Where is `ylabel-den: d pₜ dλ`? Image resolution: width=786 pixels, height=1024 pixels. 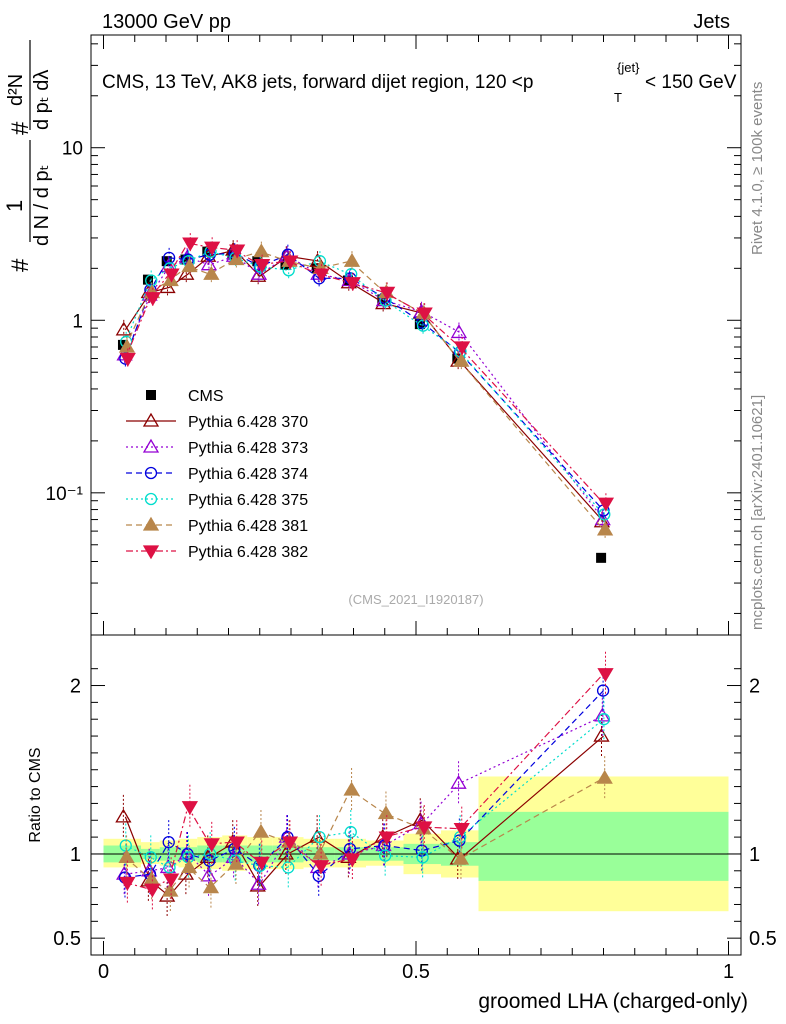 ylabel-den: d pₜ dλ is located at coordinates (42, 100).